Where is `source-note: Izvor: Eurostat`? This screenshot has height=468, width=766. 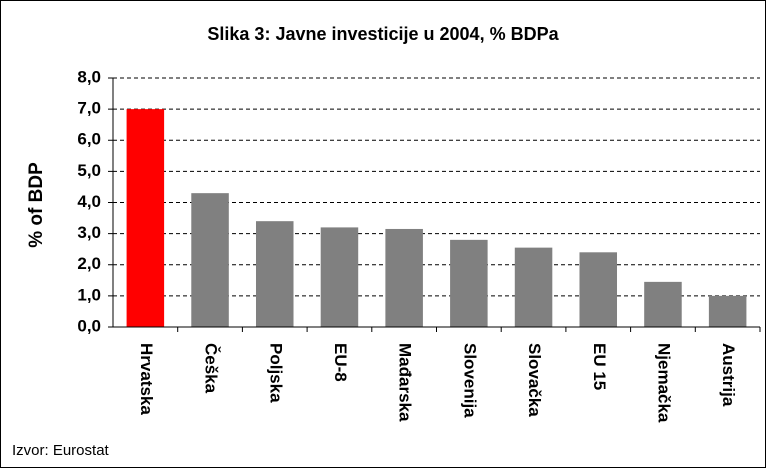
source-note: Izvor: Eurostat is located at coordinates (61, 450).